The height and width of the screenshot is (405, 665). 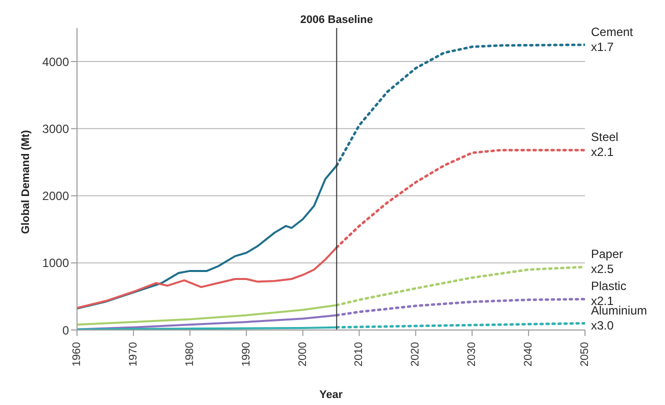 I want to click on text: x1.7, so click(x=602, y=47).